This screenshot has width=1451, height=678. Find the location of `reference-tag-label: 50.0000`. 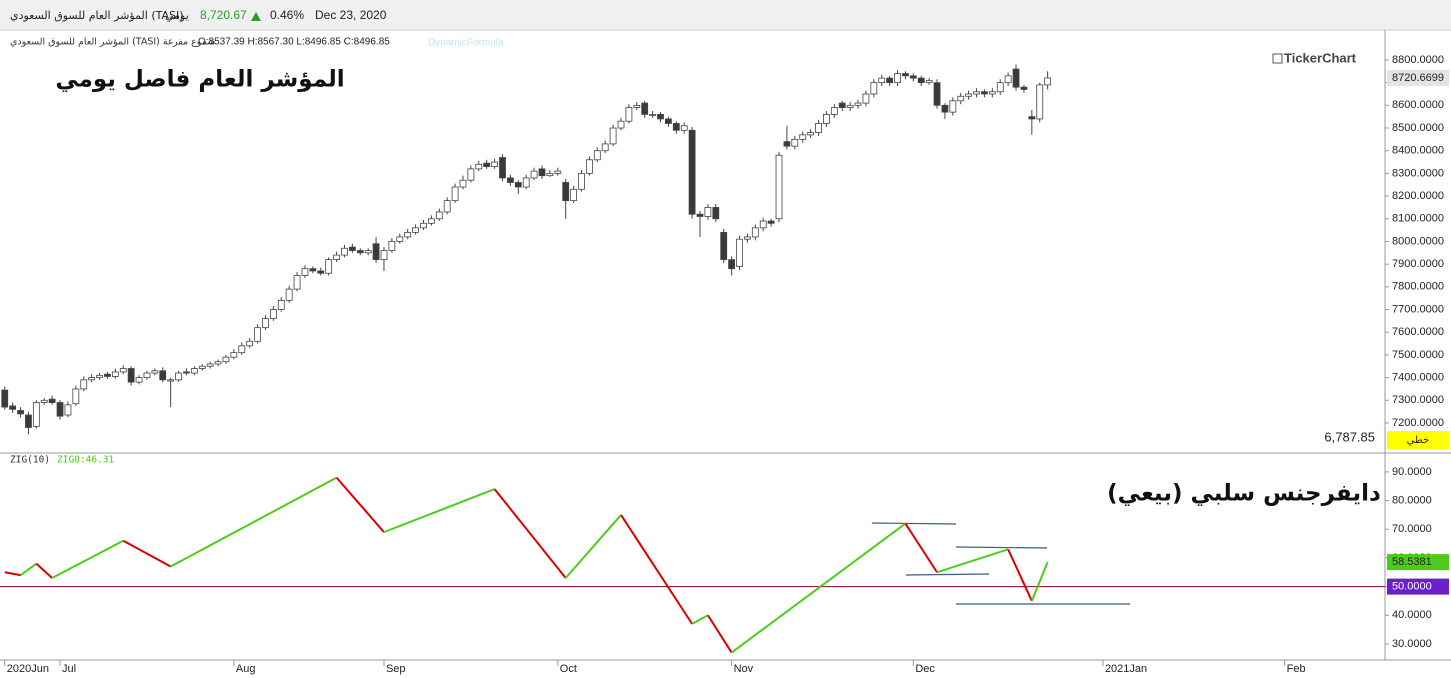

reference-tag-label: 50.0000 is located at coordinates (1412, 587).